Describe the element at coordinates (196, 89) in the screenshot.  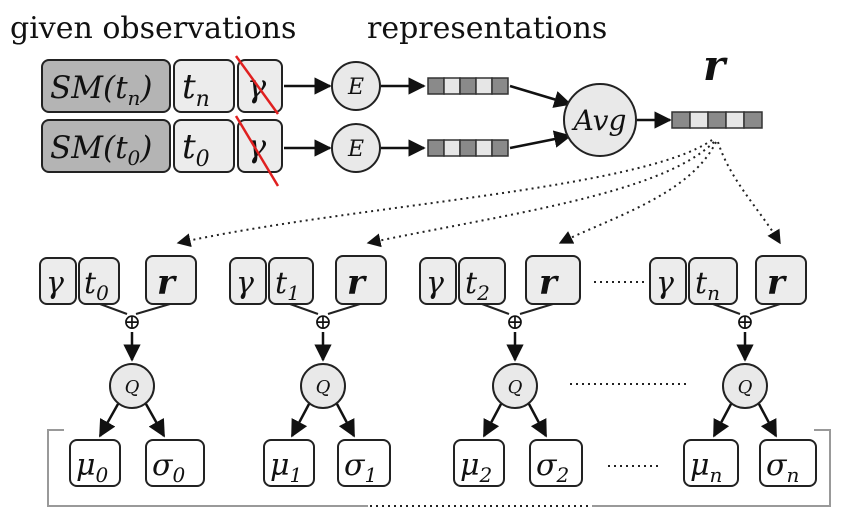
I see `t-label-n: tn` at that location.